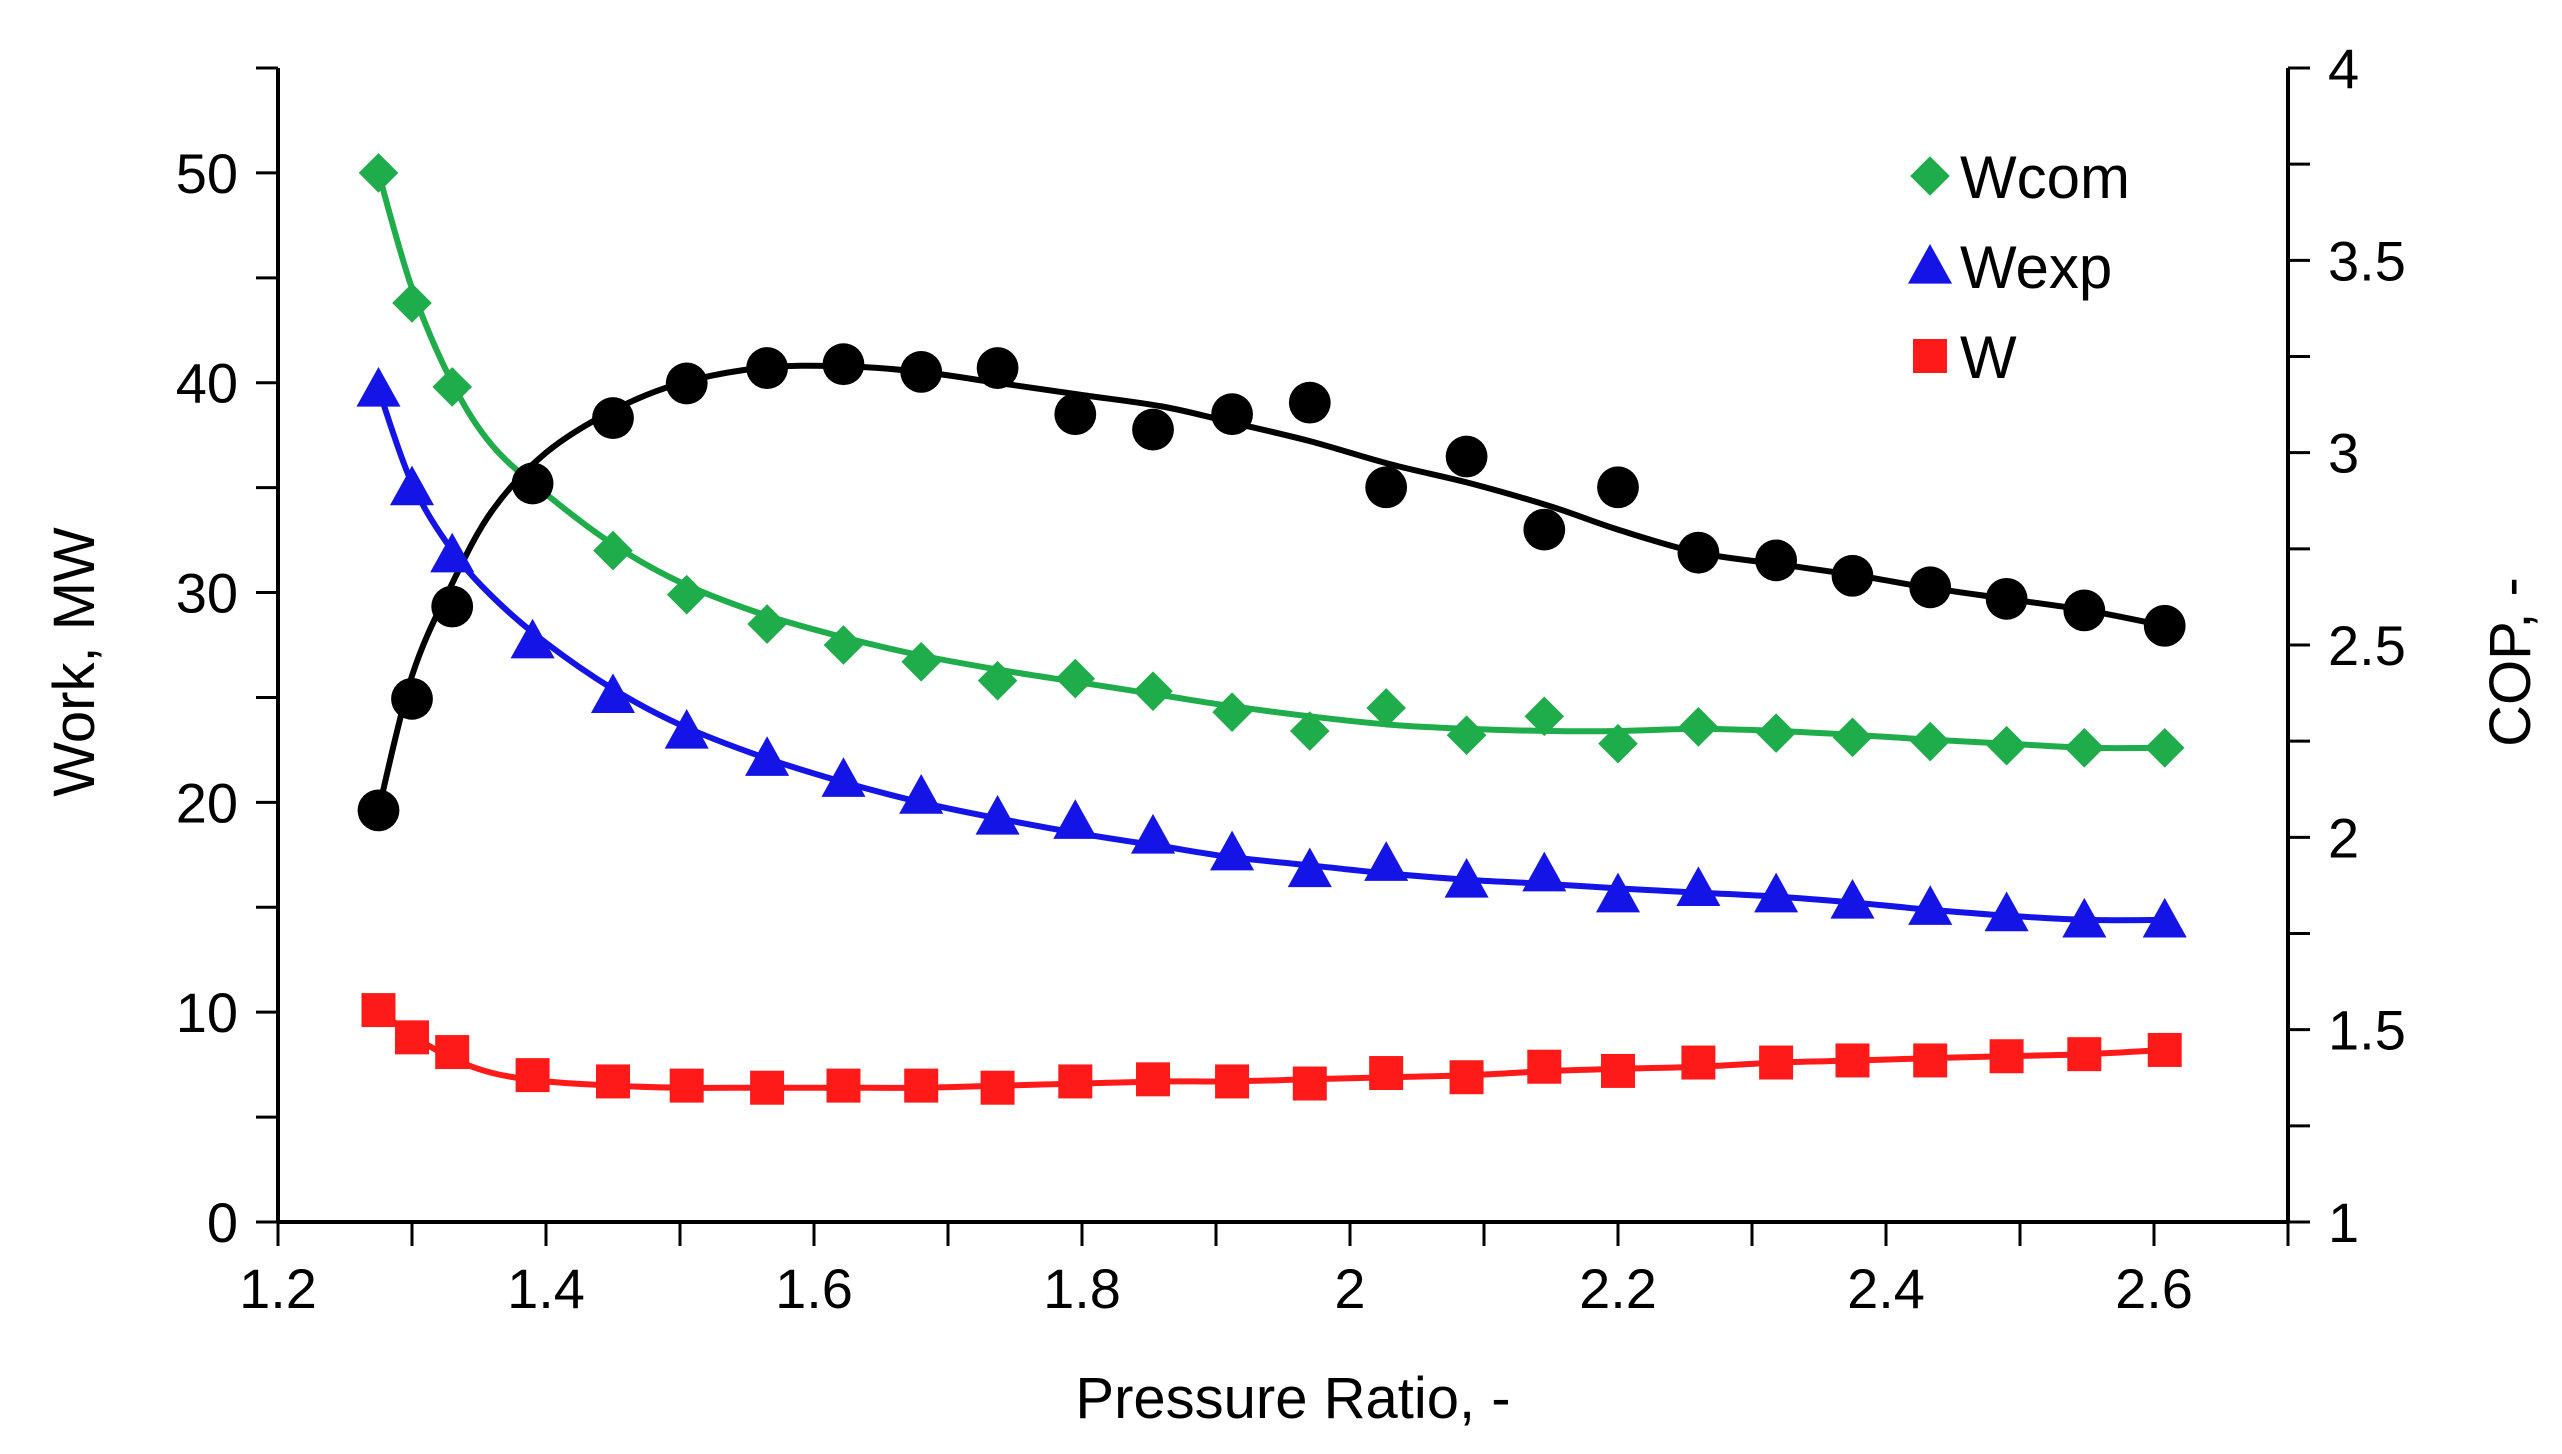 This screenshot has height=1454, width=2562. I want to click on x-axis-label: Pressure Ratio, -, so click(1292, 1398).